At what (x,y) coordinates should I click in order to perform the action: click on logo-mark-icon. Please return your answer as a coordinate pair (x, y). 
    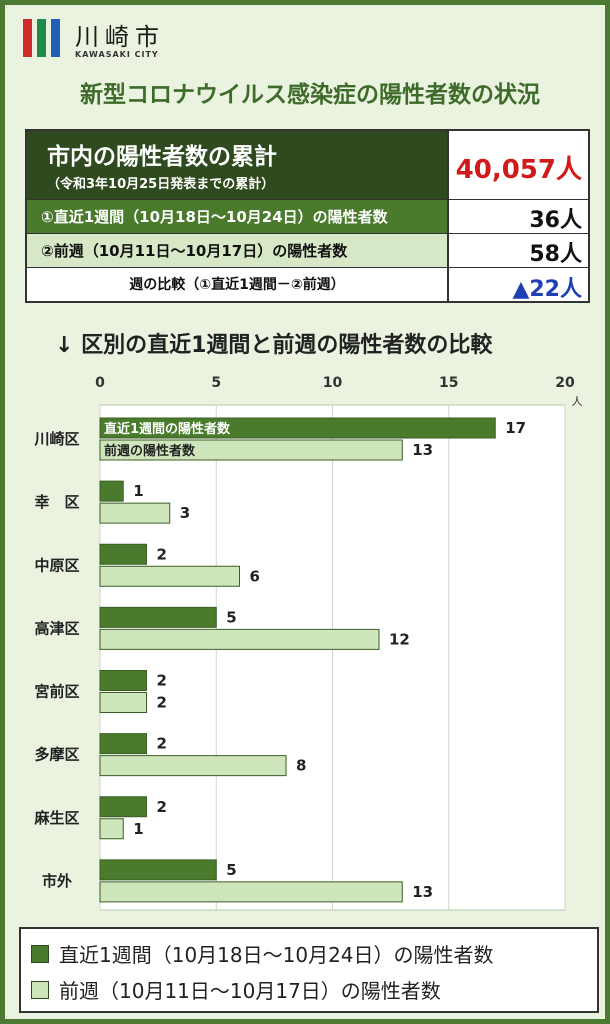
    Looking at the image, I should click on (45, 38).